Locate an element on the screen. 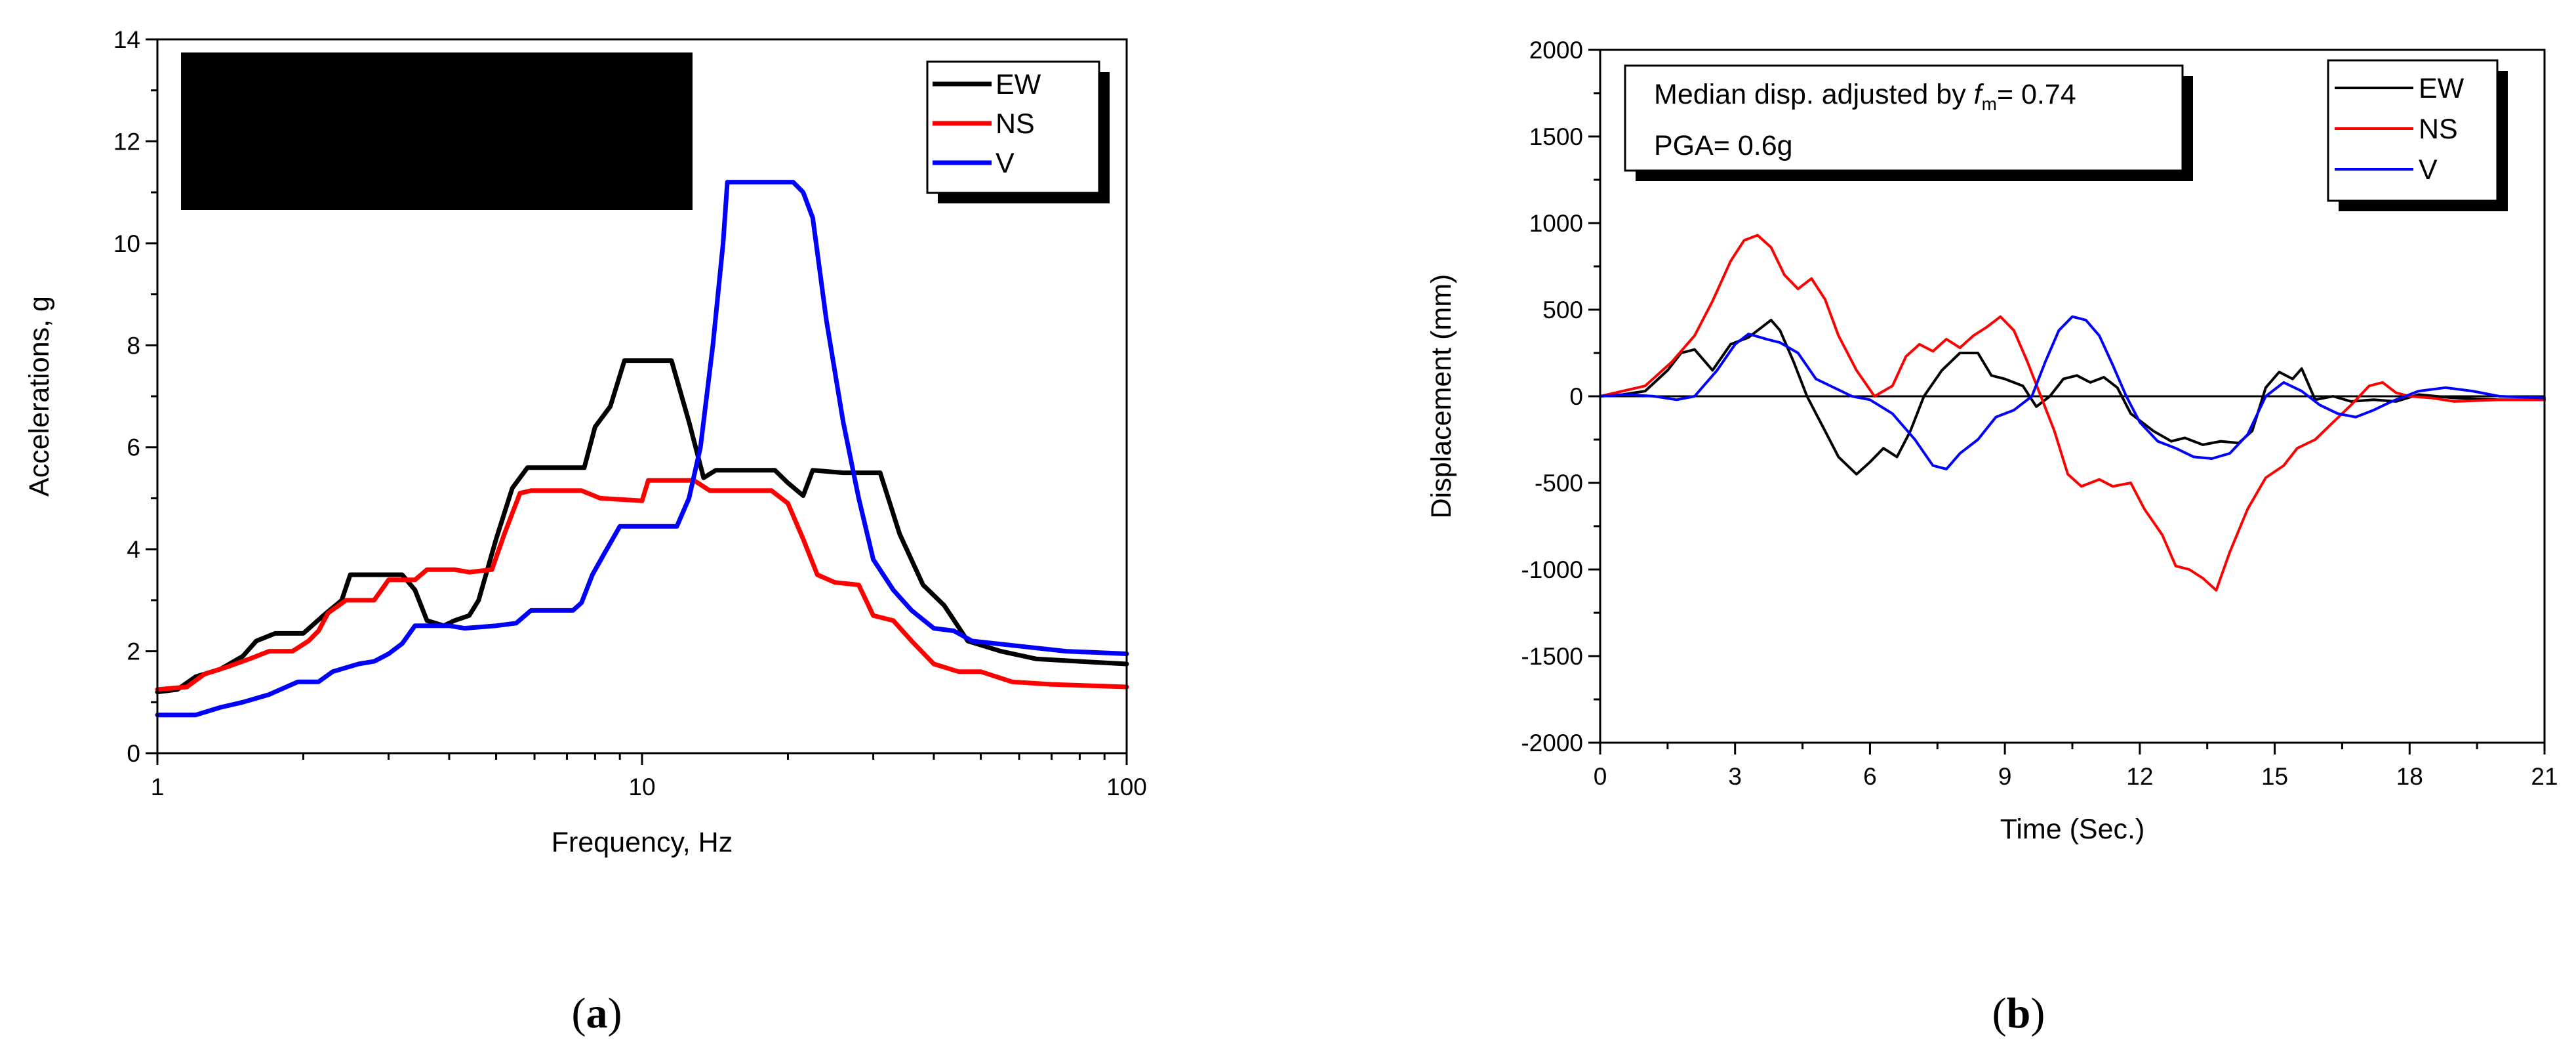 The image size is (2576, 1055). y-tick-label: 1500 is located at coordinates (1556, 136).